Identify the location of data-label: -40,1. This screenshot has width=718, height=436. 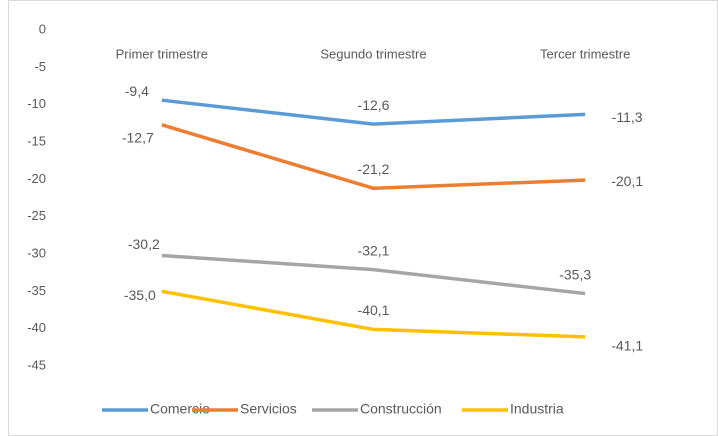
(374, 310).